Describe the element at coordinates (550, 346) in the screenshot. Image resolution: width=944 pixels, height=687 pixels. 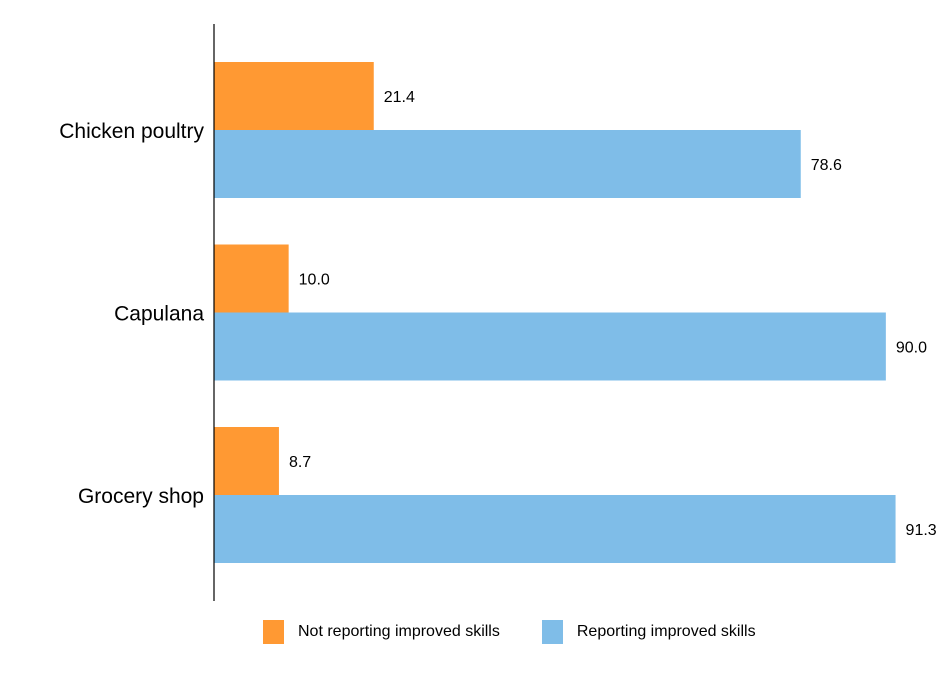
I see `bar-reporting-capulana` at that location.